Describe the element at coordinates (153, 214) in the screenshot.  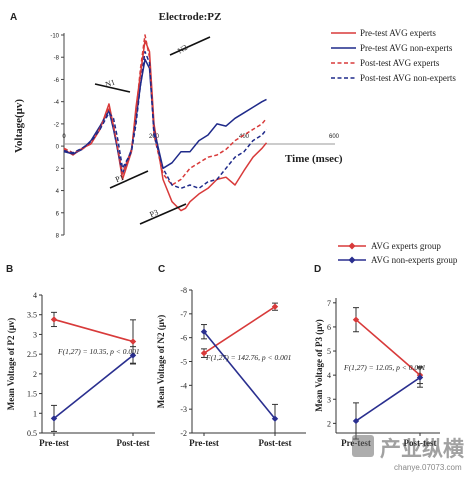
I see `p3-label: P3` at that location.